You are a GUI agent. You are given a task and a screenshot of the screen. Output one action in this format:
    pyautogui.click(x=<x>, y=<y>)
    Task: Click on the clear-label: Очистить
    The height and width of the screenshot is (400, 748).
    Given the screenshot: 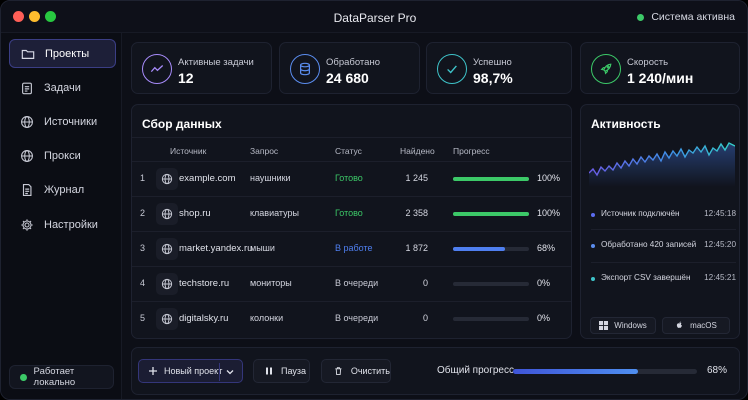 What is the action you would take?
    pyautogui.click(x=370, y=371)
    